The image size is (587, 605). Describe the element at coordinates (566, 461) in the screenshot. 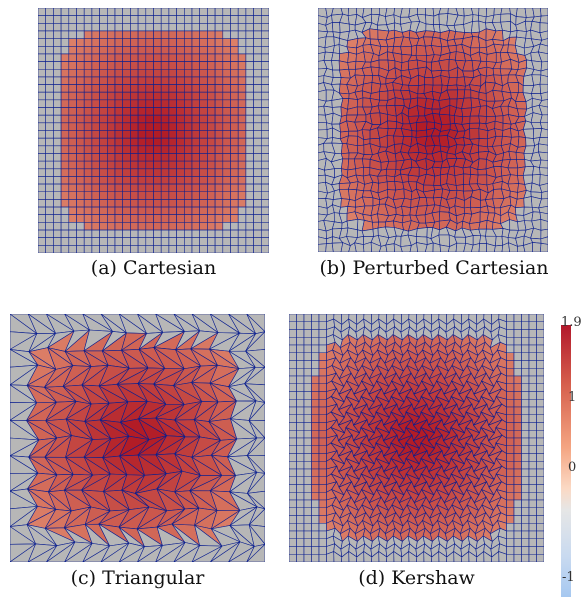

I see `colorbar` at that location.